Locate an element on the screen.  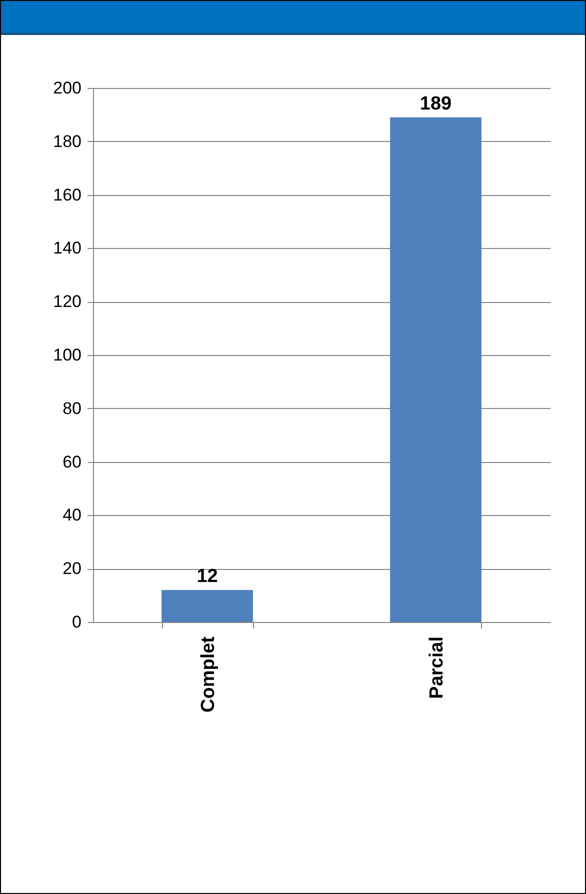
y-tick-label: 40 is located at coordinates (72, 515).